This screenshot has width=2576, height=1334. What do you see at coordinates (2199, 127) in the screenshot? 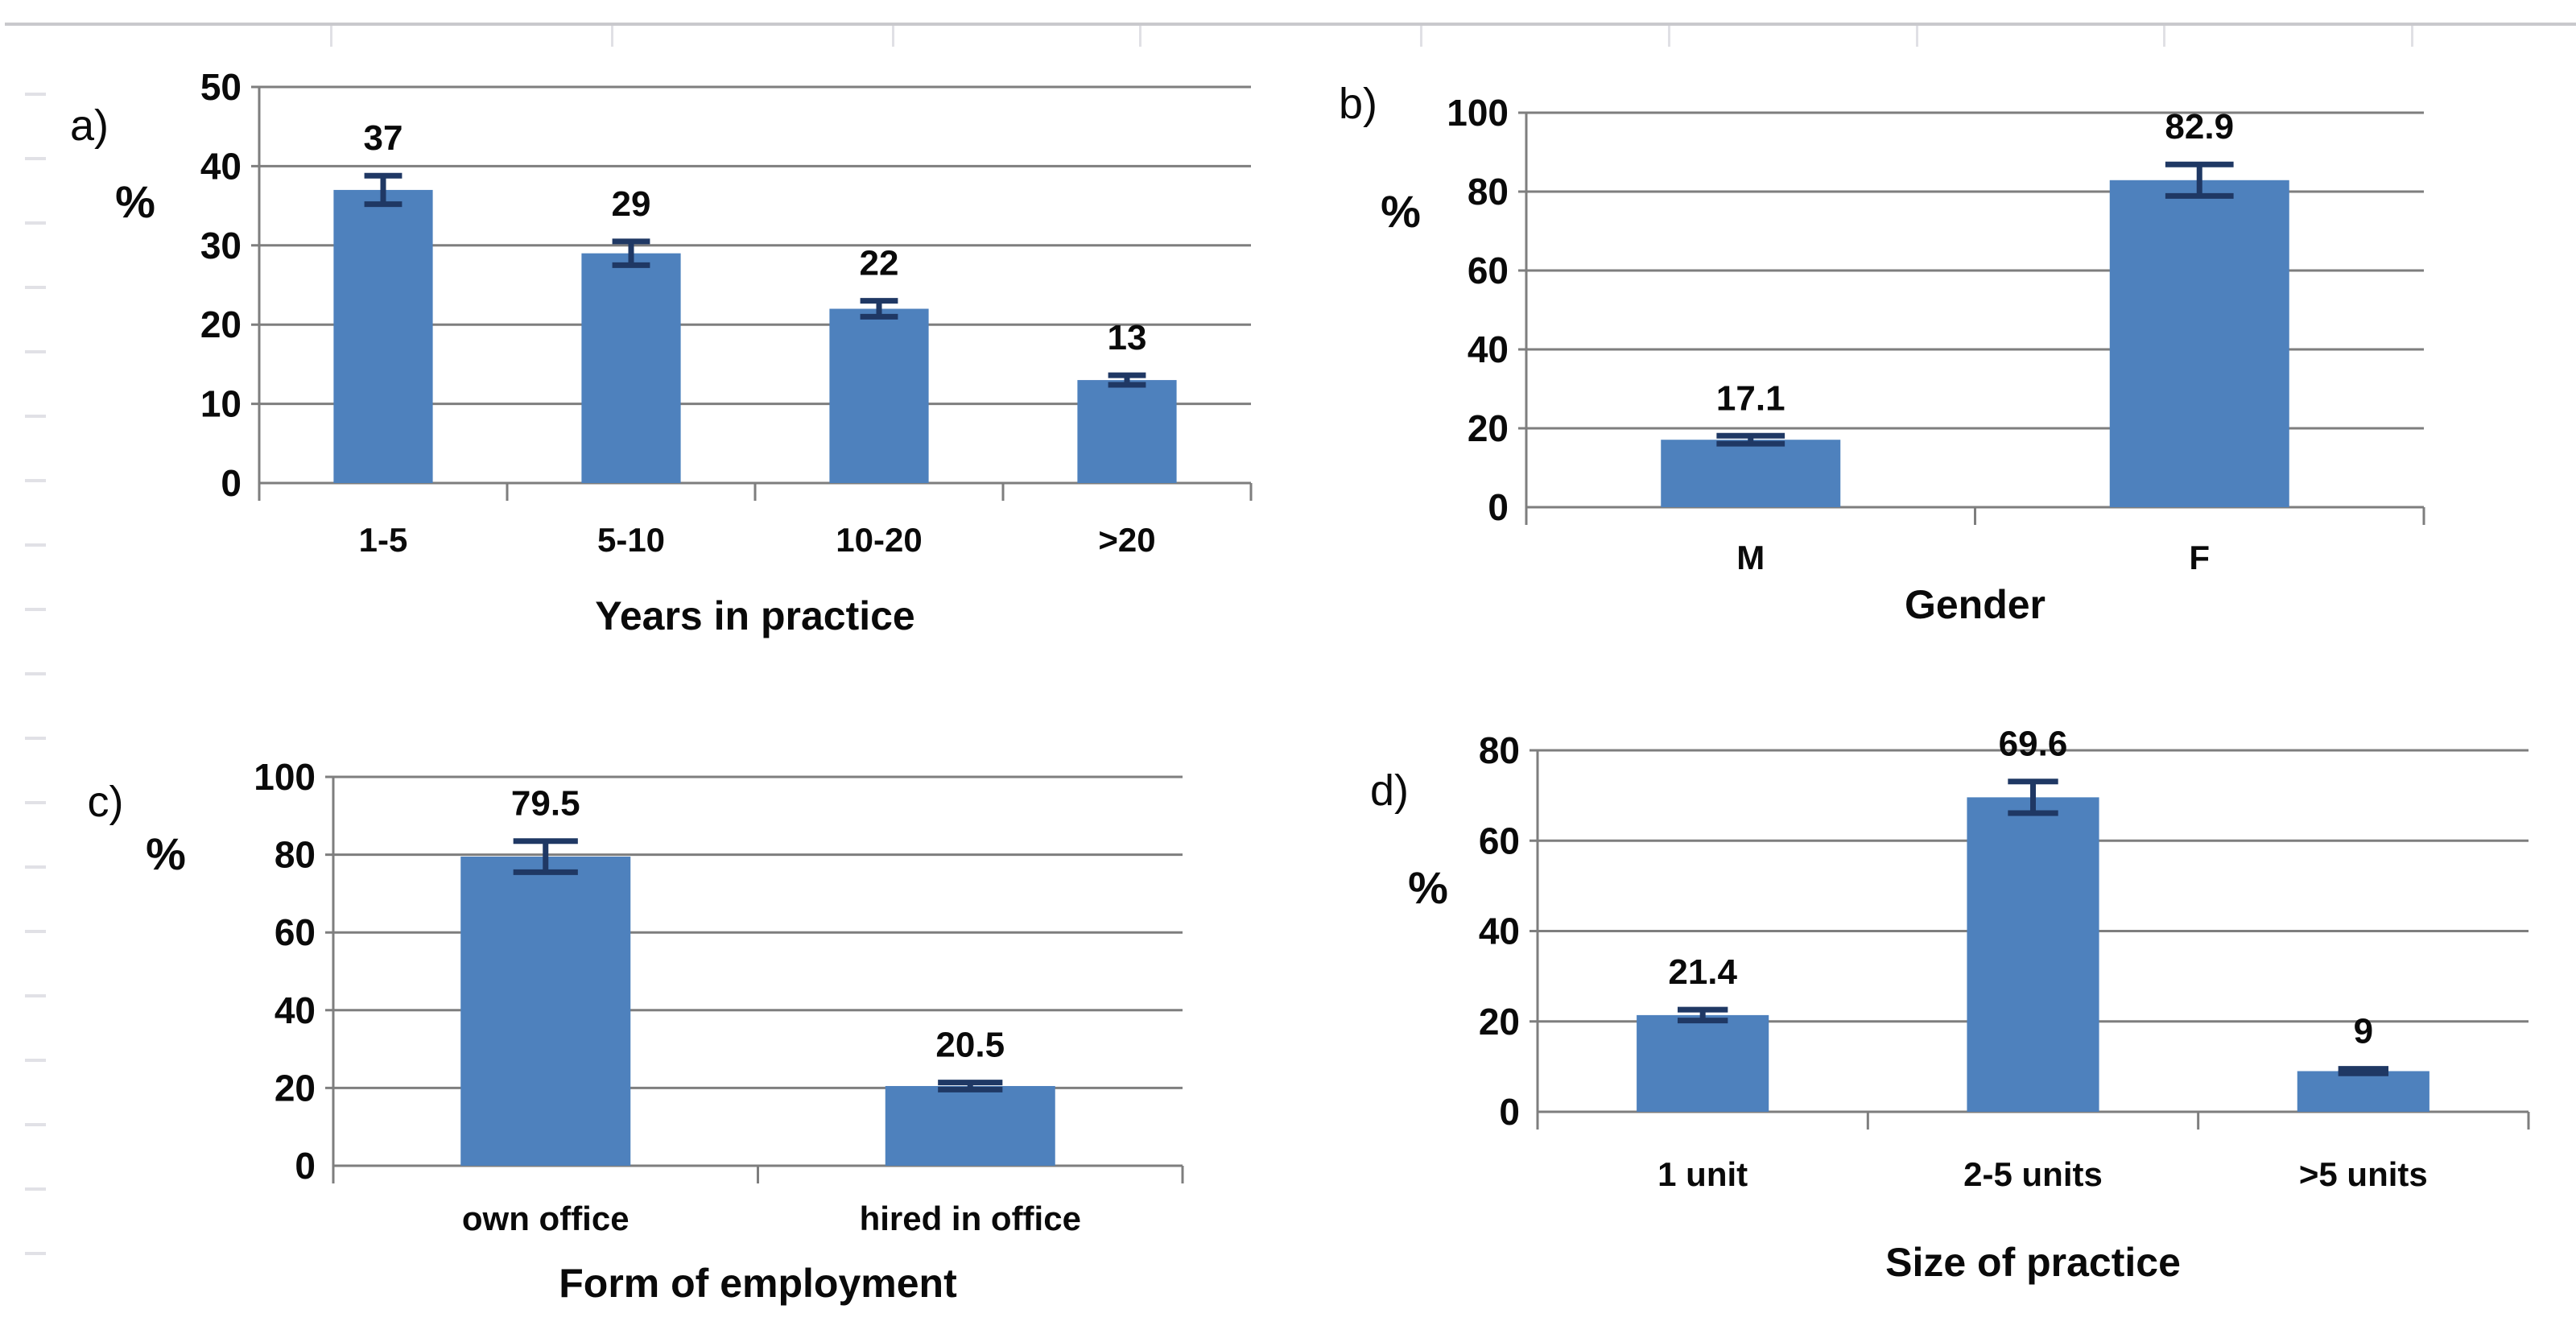
I see `bar-value-label: 82.9` at bounding box center [2199, 127].